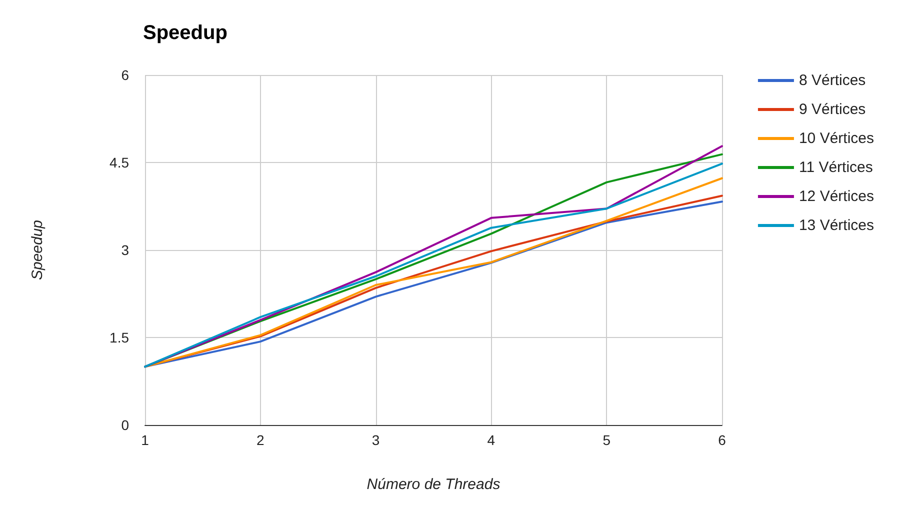 The image size is (897, 514). Describe the element at coordinates (125, 75) in the screenshot. I see `y-tick-label: 6` at that location.